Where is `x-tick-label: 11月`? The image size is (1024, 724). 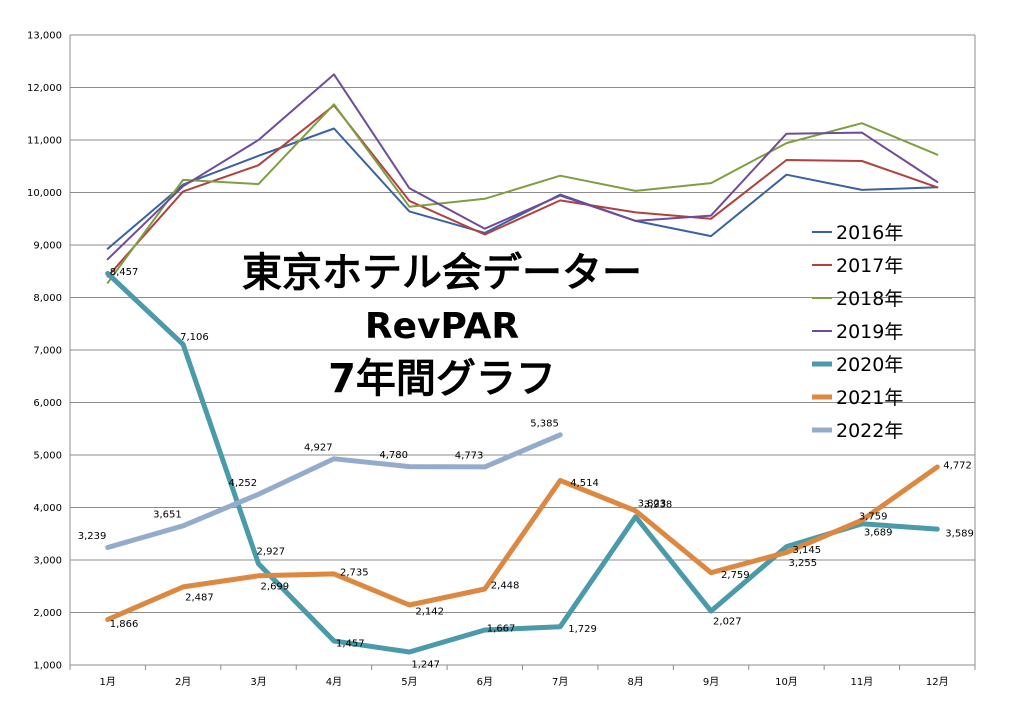 x-tick-label: 11月 is located at coordinates (862, 682).